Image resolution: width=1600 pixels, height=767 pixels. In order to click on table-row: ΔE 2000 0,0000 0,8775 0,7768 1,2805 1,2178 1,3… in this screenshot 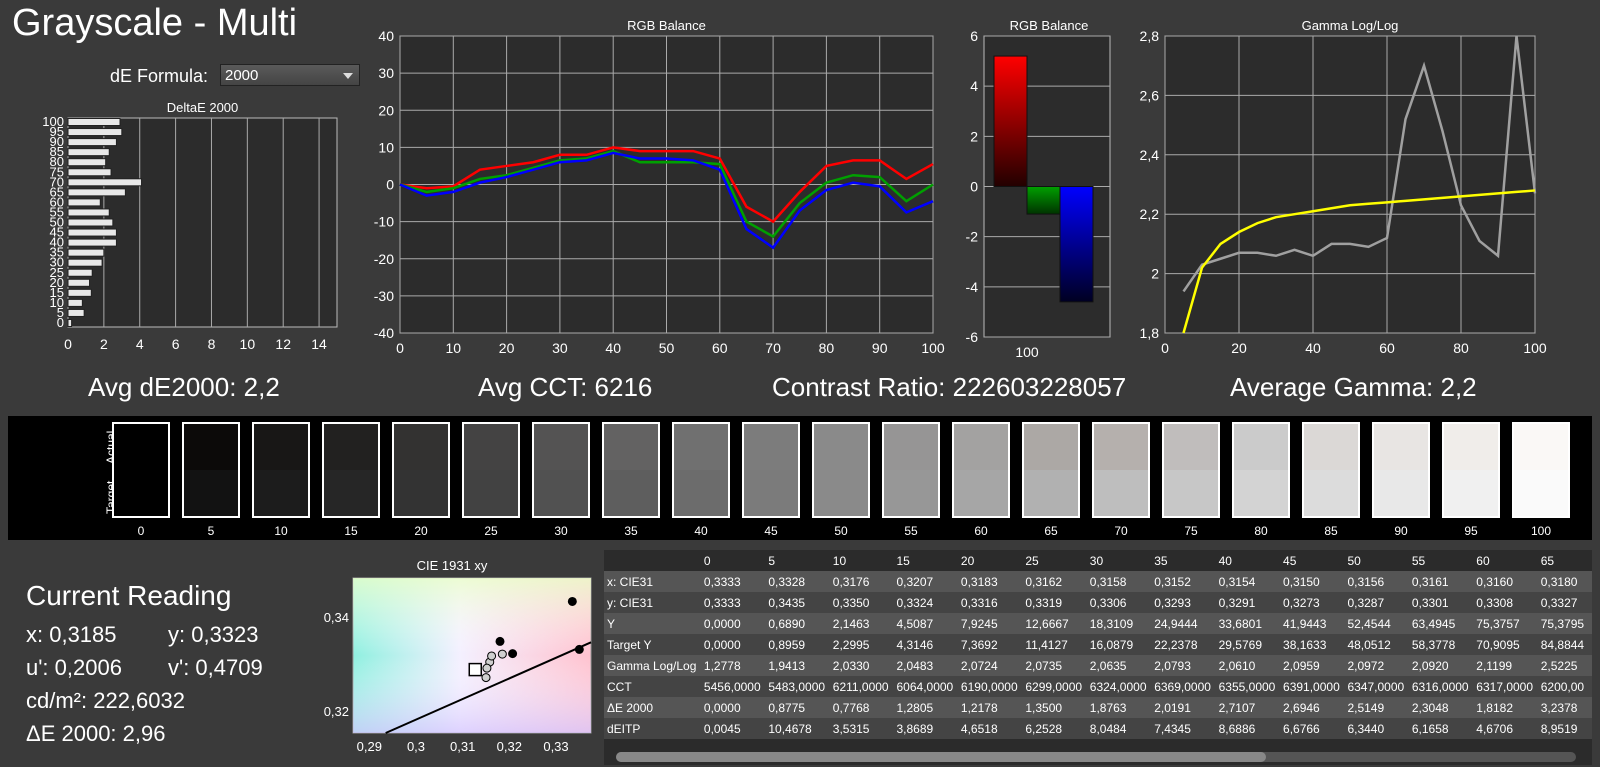, I will do `click(1098, 707)`.